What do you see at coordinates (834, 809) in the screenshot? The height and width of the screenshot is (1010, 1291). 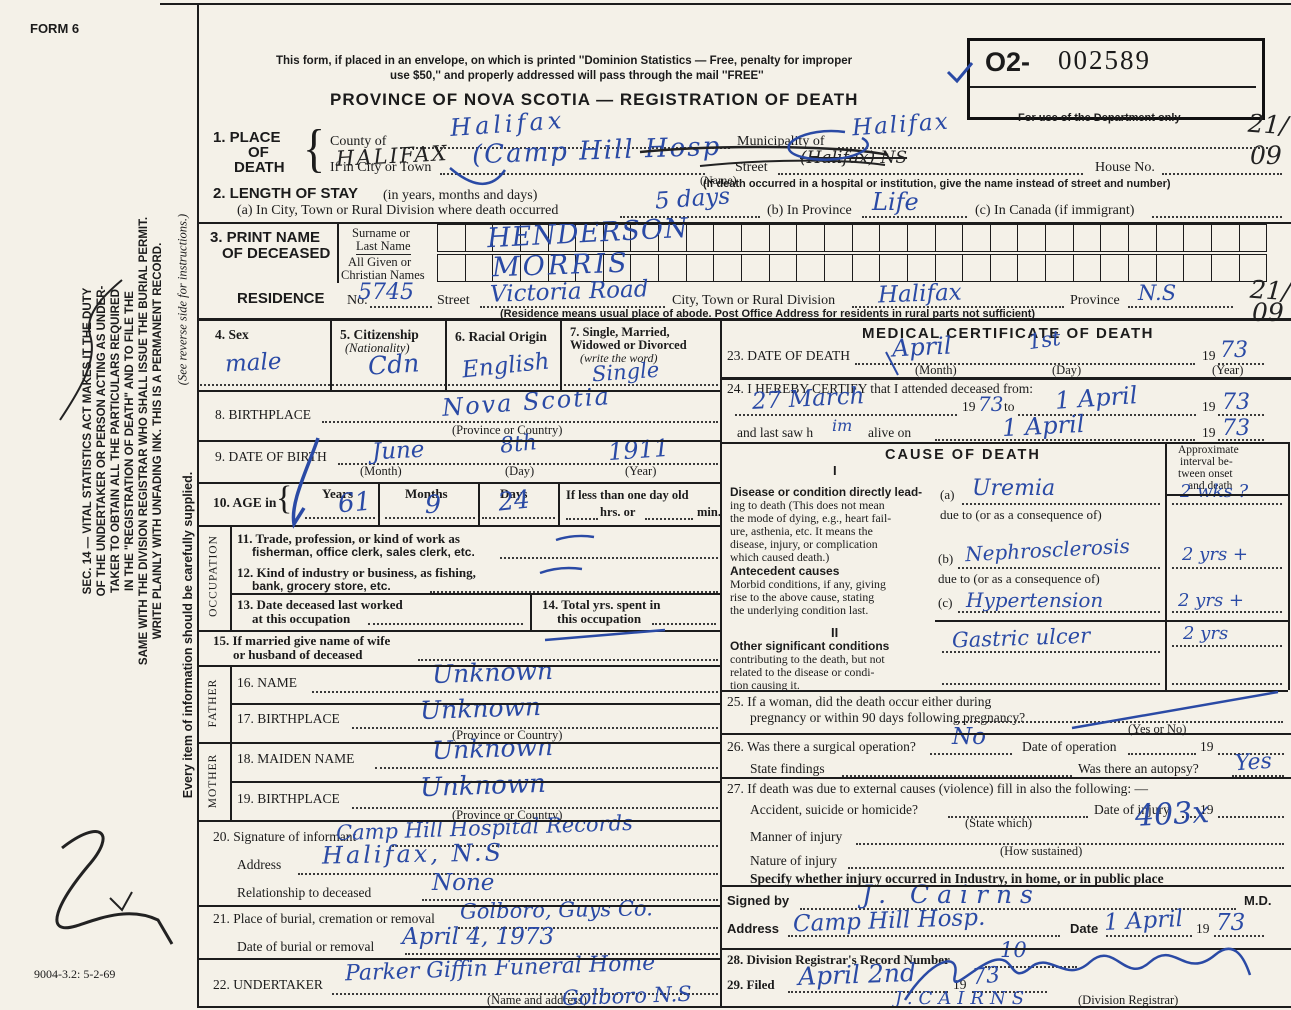 I see `s27-accident-label: Accident, suicide or homicide?` at bounding box center [834, 809].